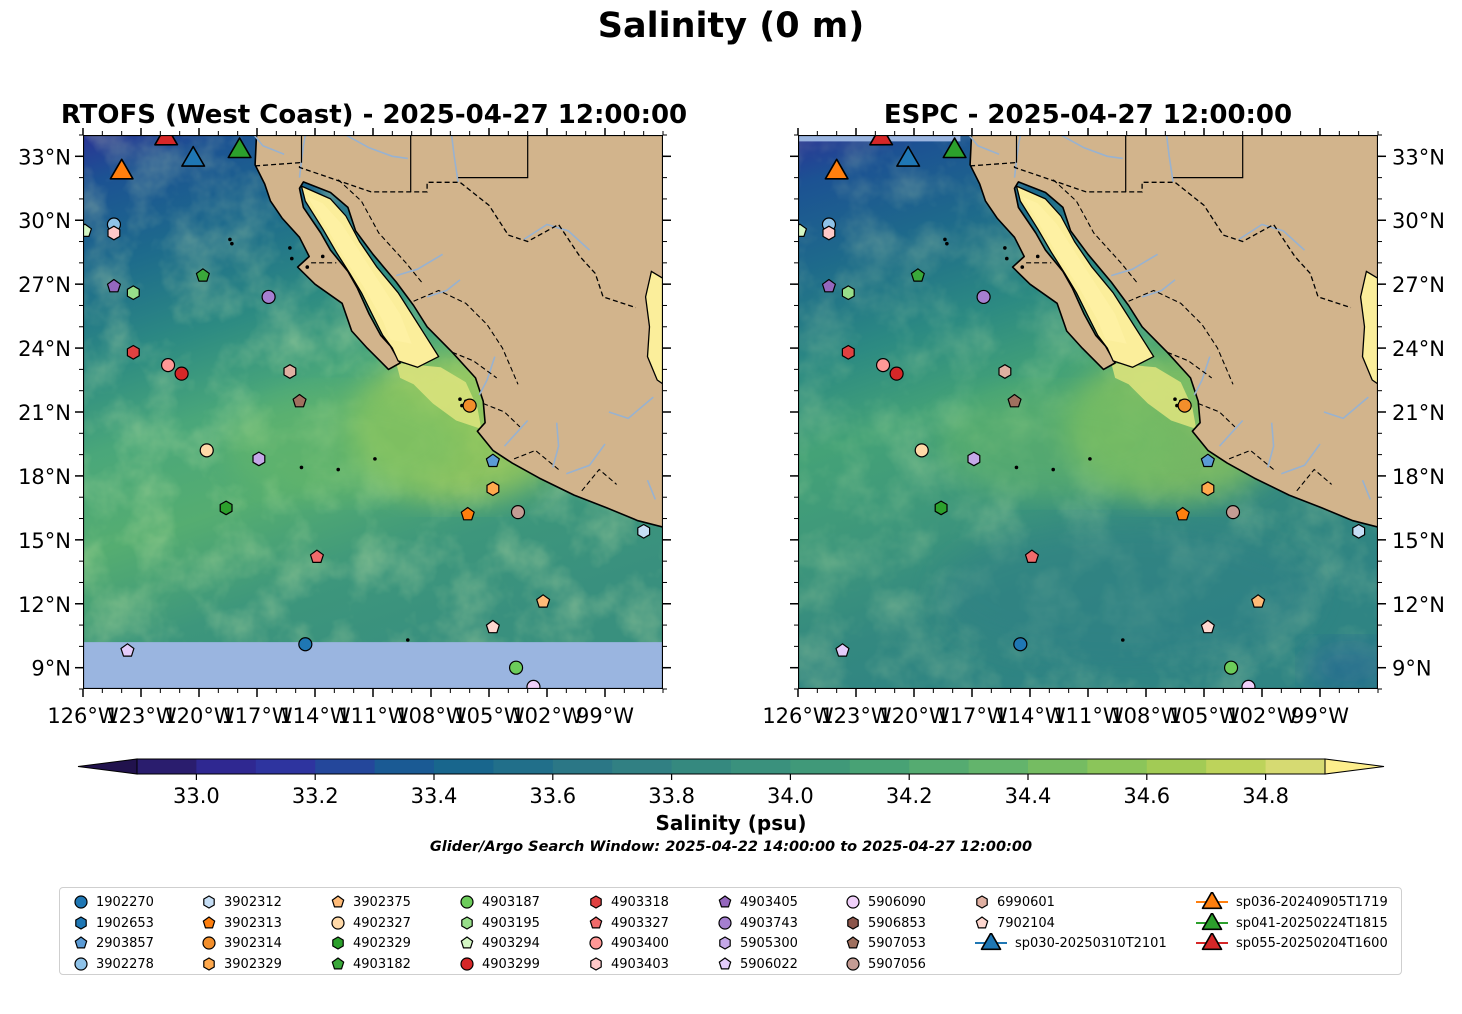  I want to click on glider-sp036-20240905T1719-marker, so click(836, 169).